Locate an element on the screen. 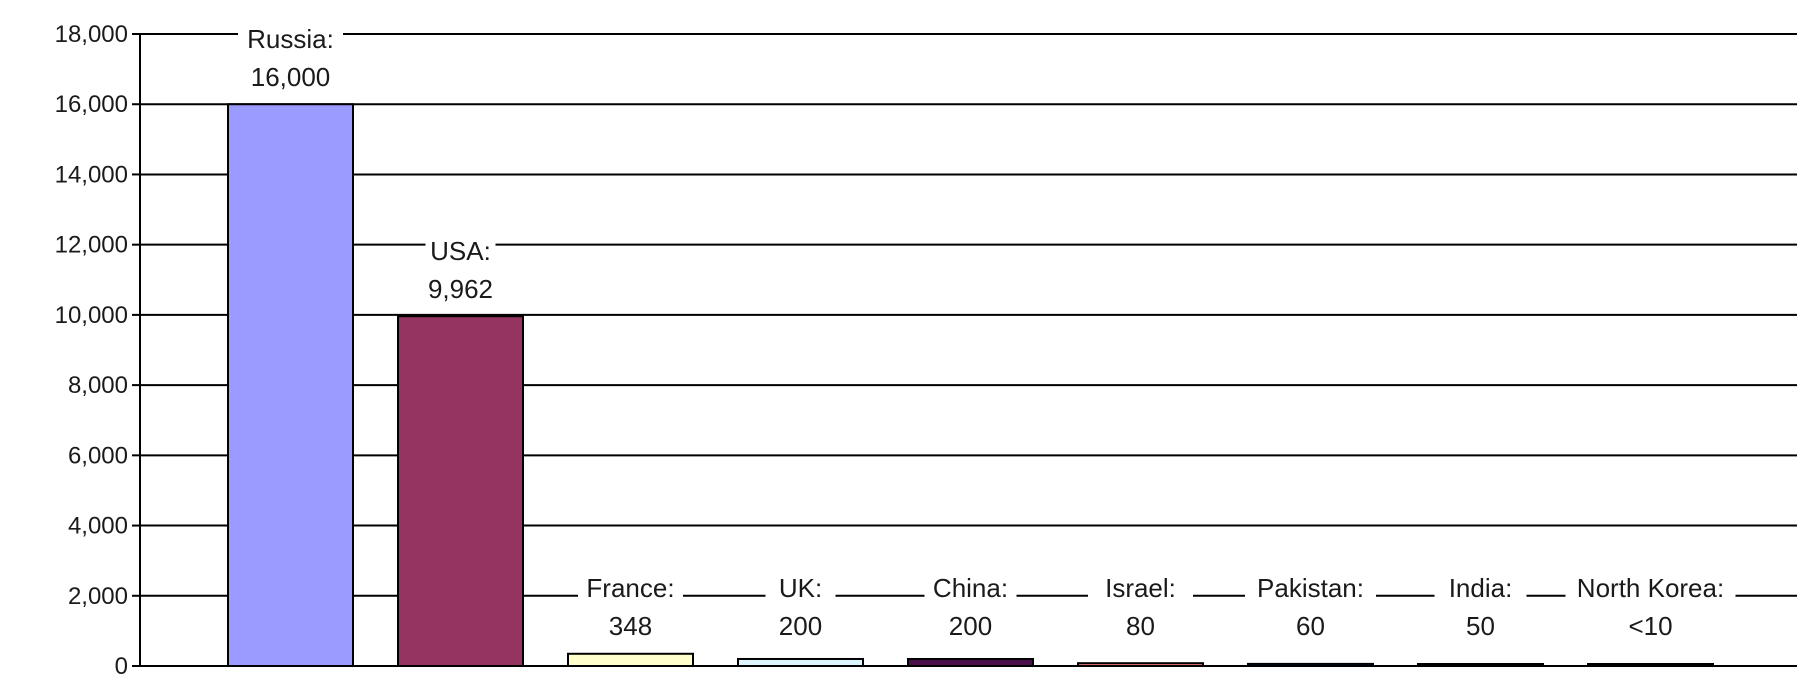 This screenshot has height=674, width=1797. bar-china is located at coordinates (970, 662).